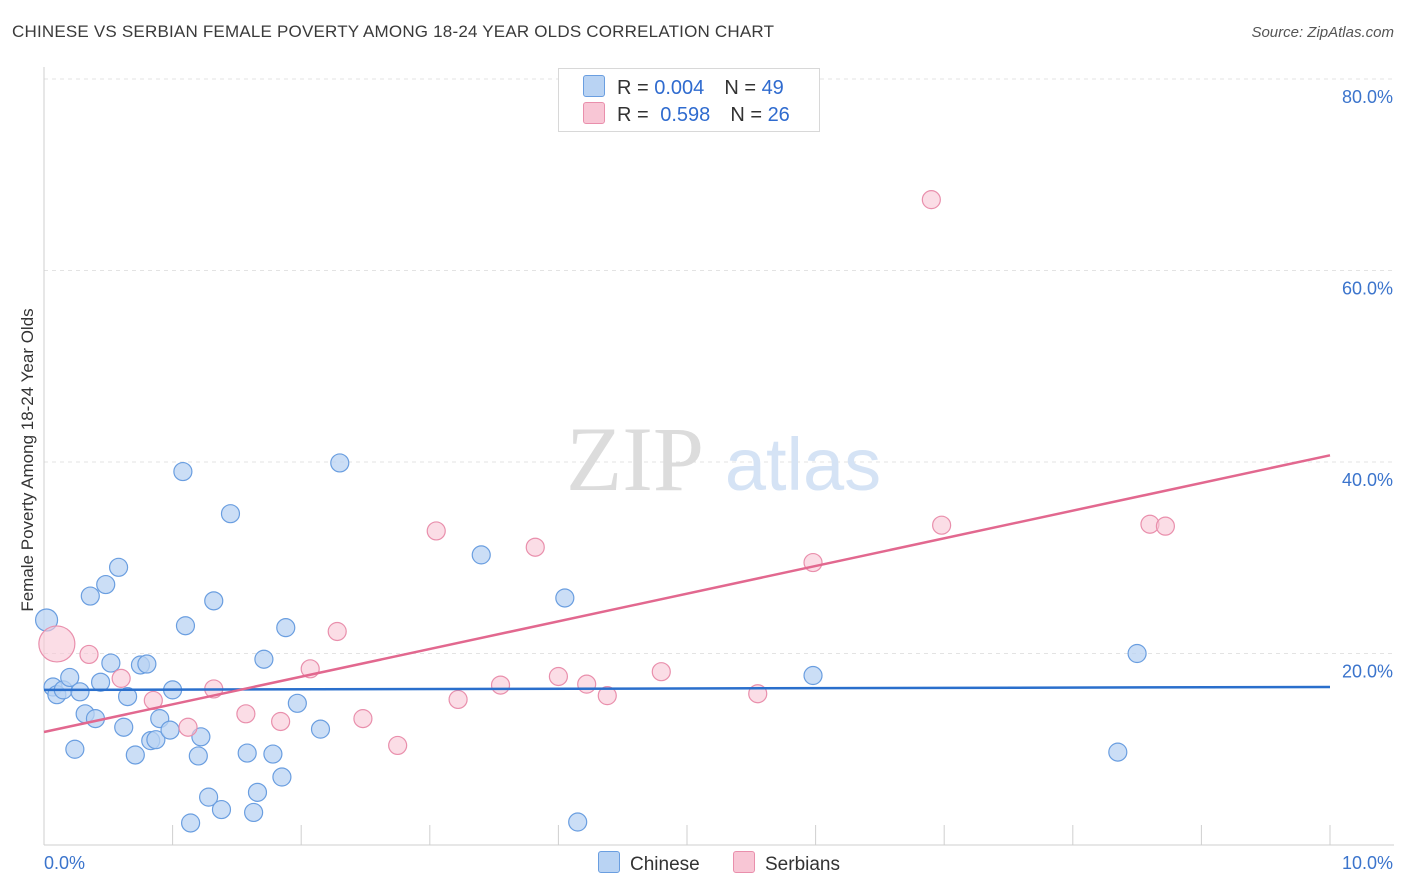 The image size is (1406, 892). Describe the element at coordinates (64, 863) in the screenshot. I see `x-tick-label-0: 0.0%` at that location.